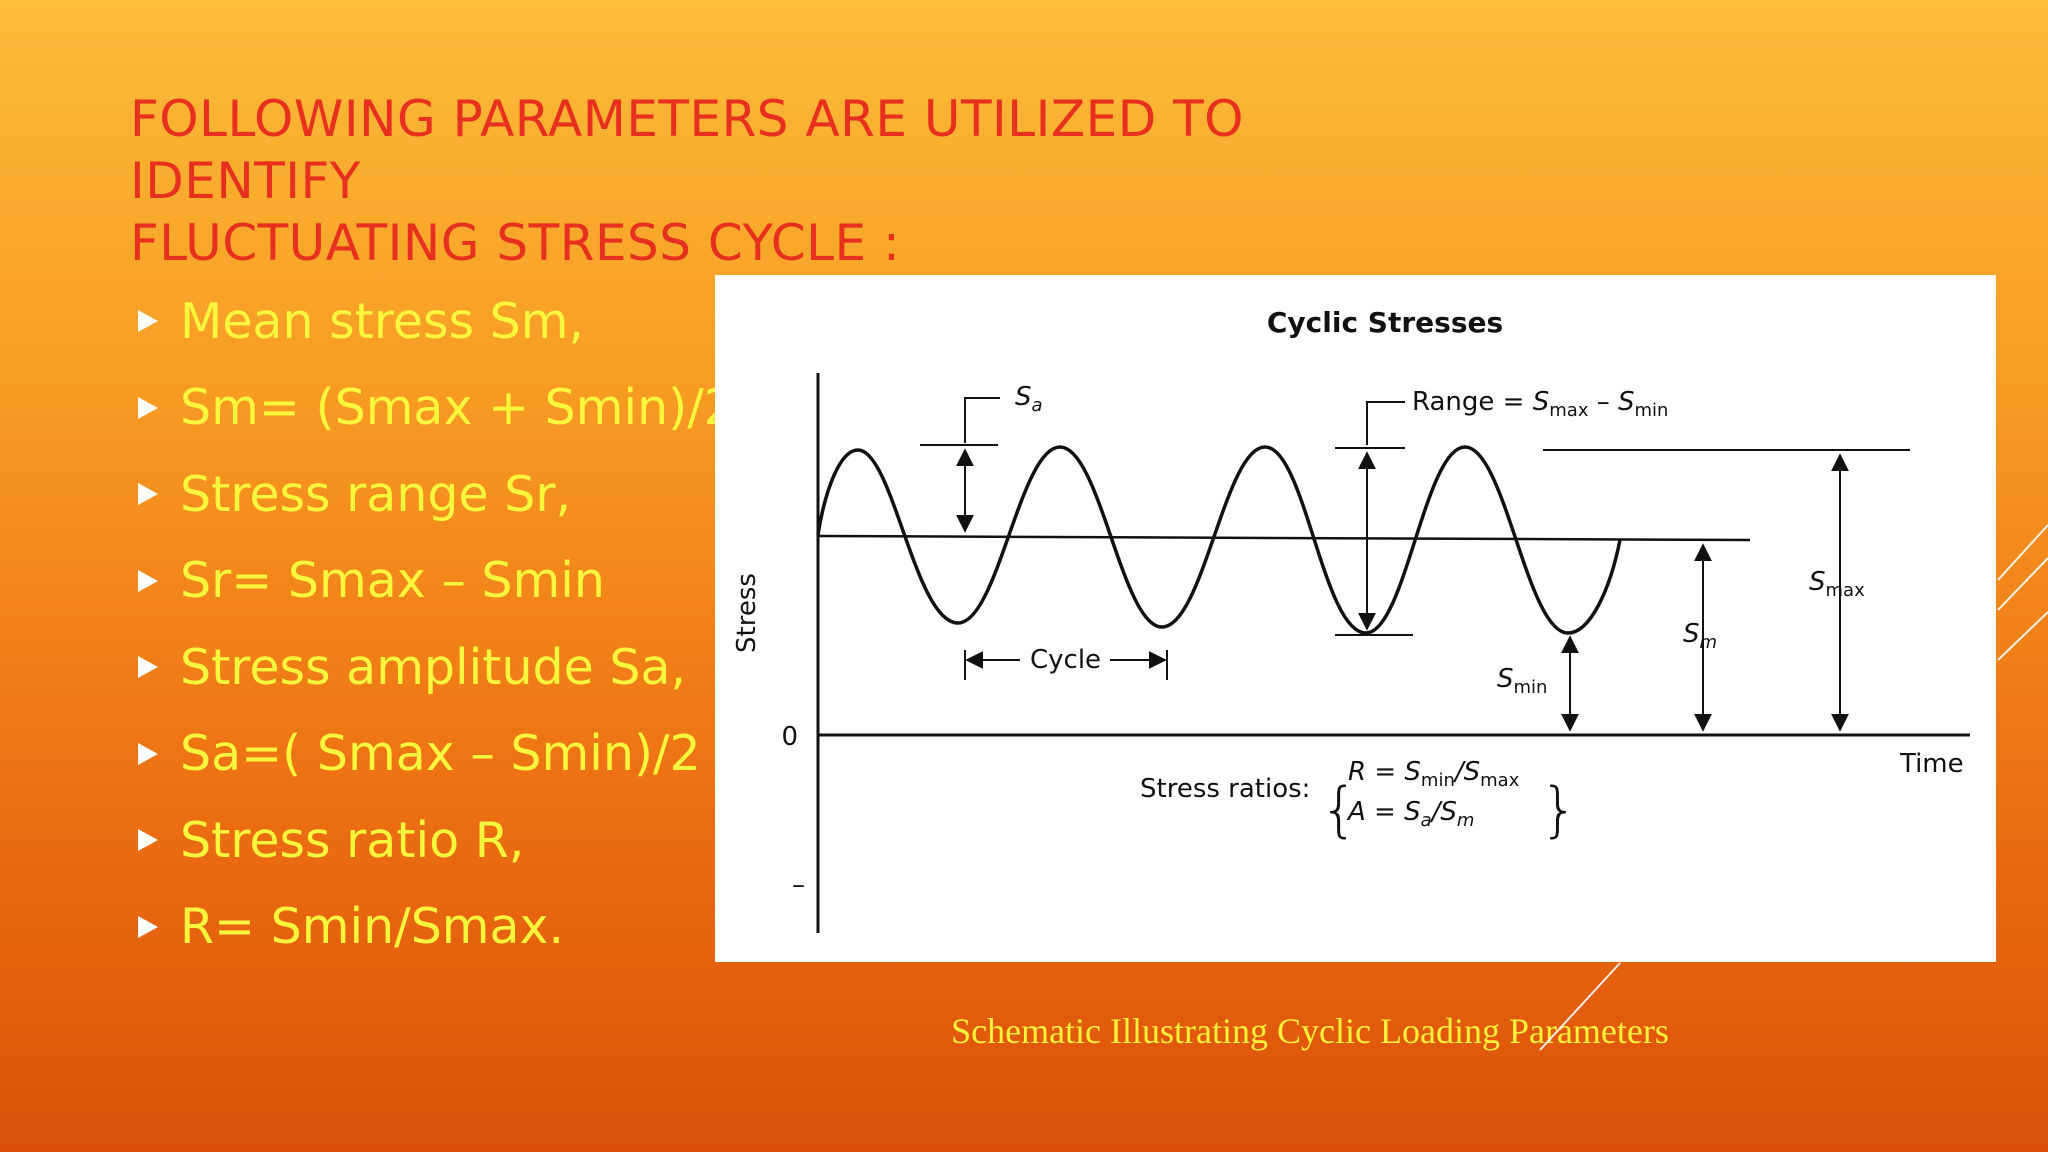 Image resolution: width=2048 pixels, height=1152 pixels. Describe the element at coordinates (515, 243) in the screenshot. I see `slide-title-line-2: FLUCTUATING STRESS CYCLE :` at that location.